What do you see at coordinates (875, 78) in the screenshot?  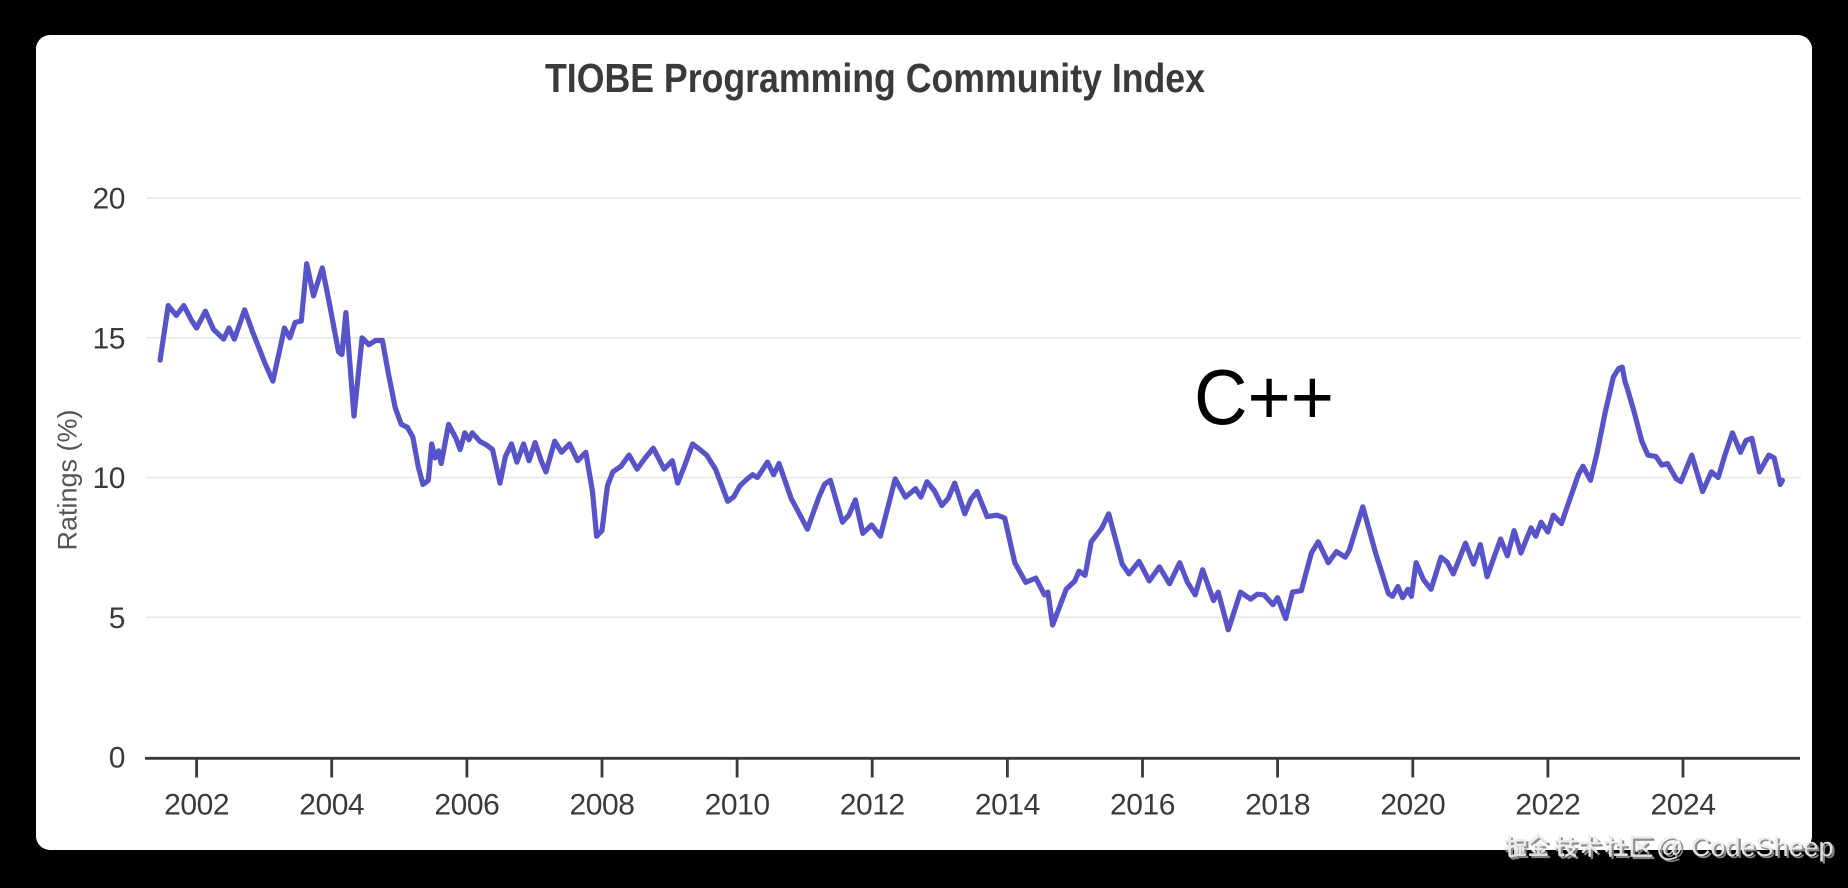 I see `svg-text:TIOBE Programming Community In: TIOBE Programming Community Index` at bounding box center [875, 78].